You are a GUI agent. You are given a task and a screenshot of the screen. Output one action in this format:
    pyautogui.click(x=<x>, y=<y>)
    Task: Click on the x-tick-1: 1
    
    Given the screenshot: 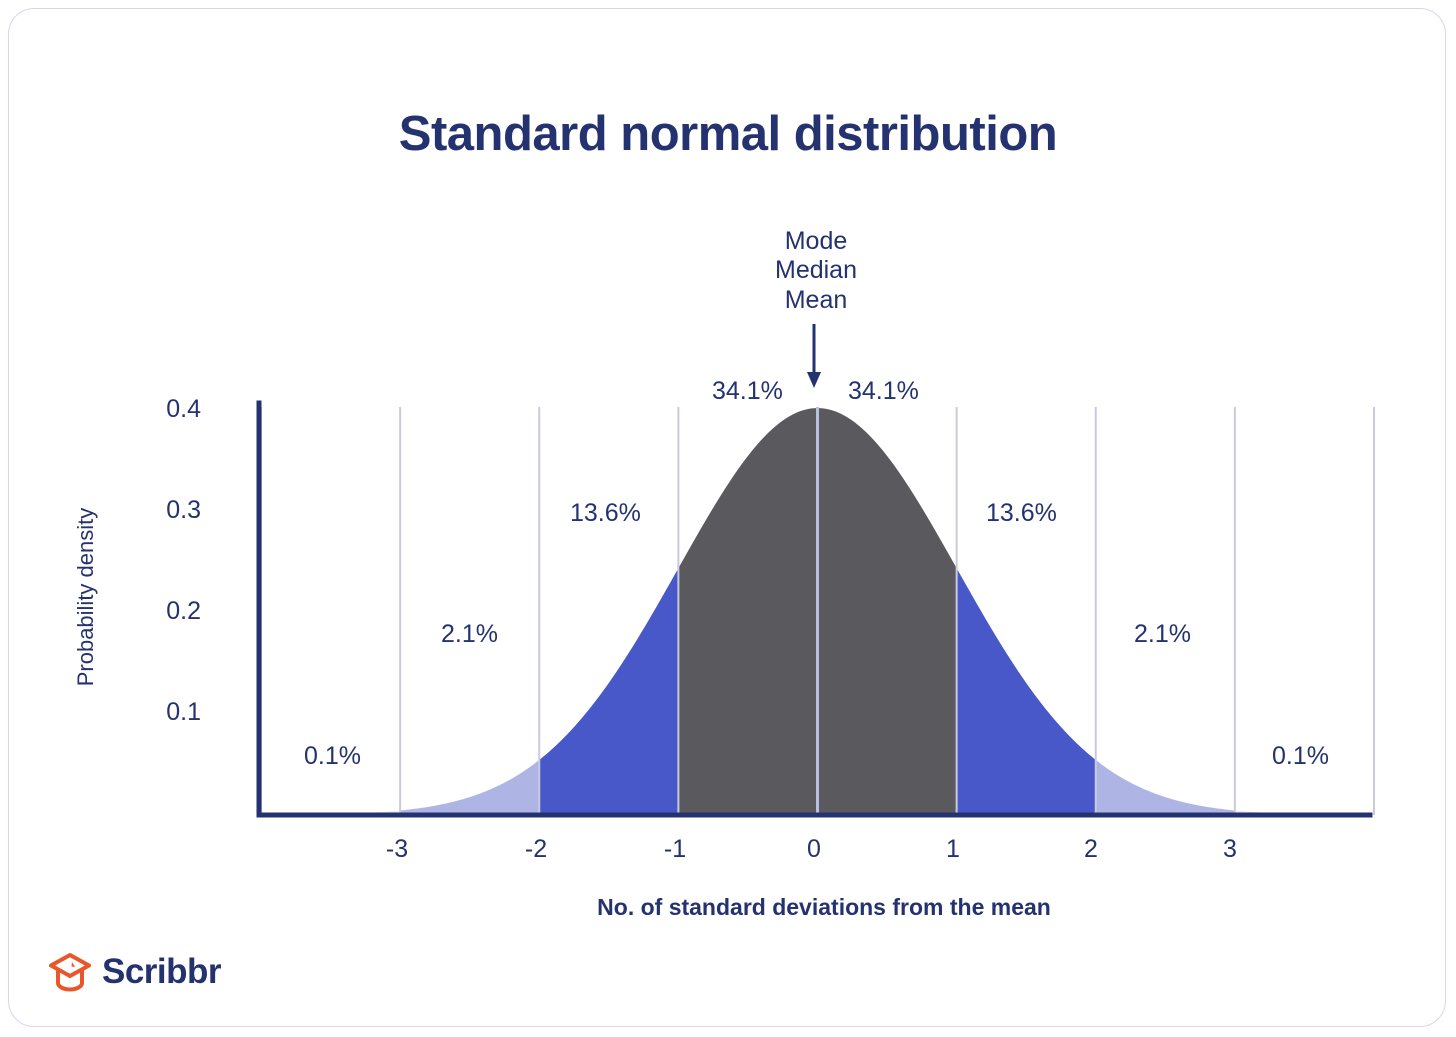 What is the action you would take?
    pyautogui.click(x=953, y=849)
    